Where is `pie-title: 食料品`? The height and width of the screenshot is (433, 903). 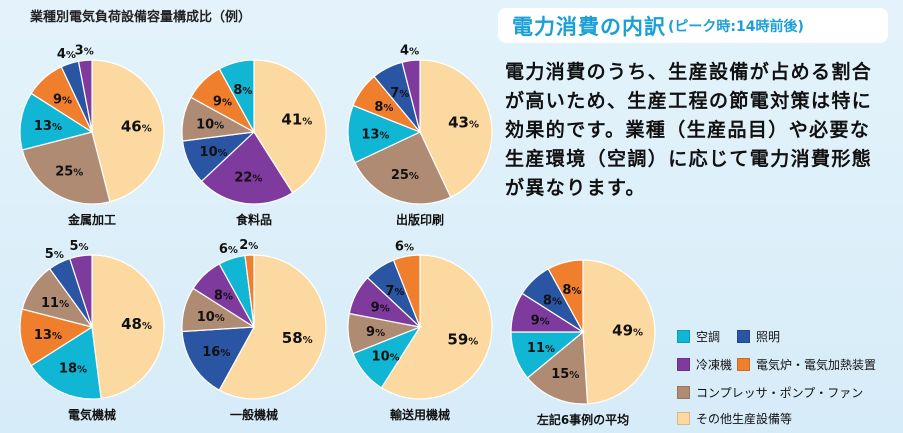
pie-title: 食料品 is located at coordinates (253, 219).